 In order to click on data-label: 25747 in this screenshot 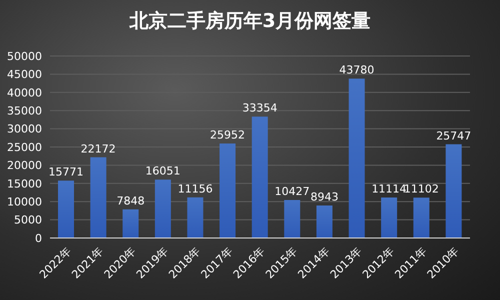, I will do `click(454, 135)`.